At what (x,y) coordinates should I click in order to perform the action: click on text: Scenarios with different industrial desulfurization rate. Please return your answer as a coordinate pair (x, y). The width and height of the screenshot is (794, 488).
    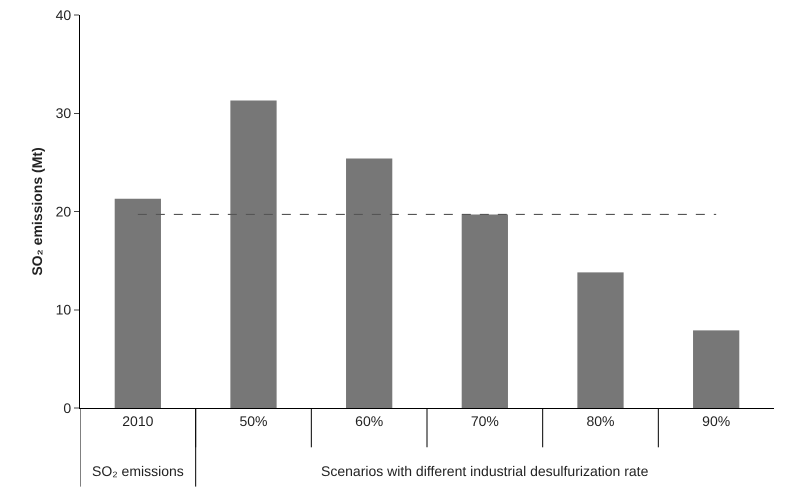
    Looking at the image, I should click on (485, 471).